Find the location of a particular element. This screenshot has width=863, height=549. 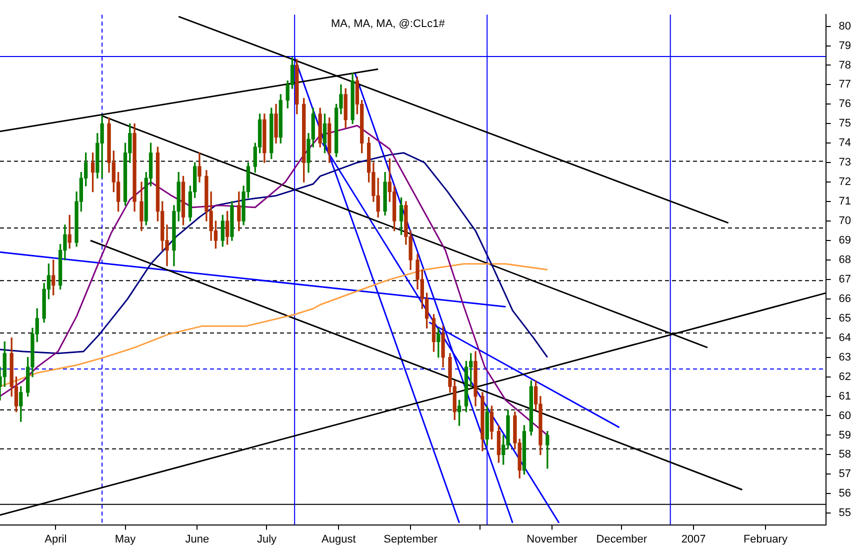

x-tick-label: May is located at coordinates (125, 539).